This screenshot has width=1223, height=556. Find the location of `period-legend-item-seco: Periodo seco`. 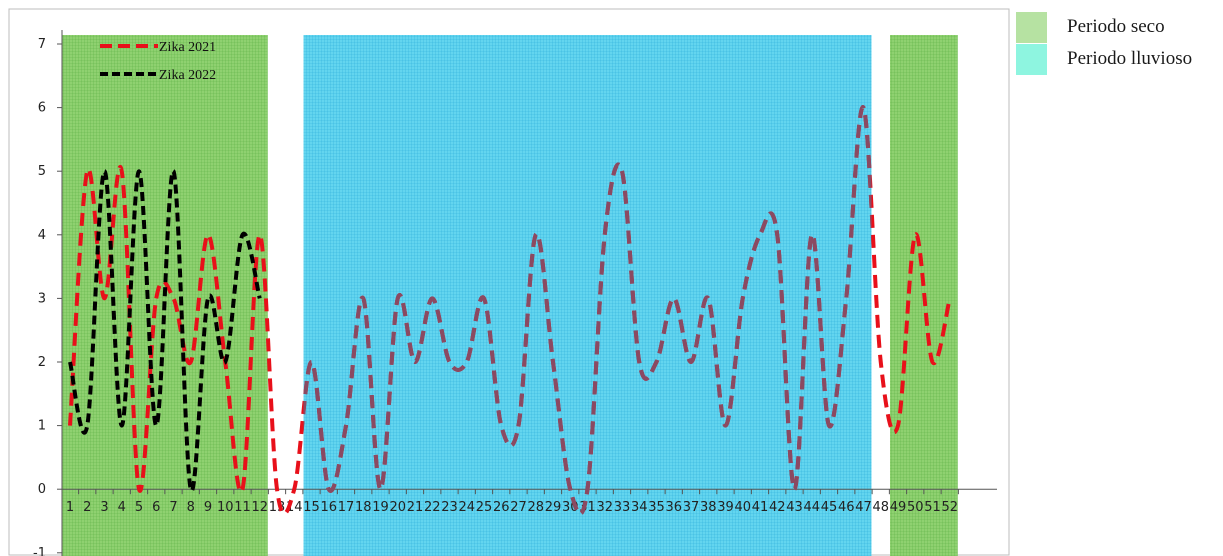

period-legend-item-seco: Periodo seco is located at coordinates (1104, 27).